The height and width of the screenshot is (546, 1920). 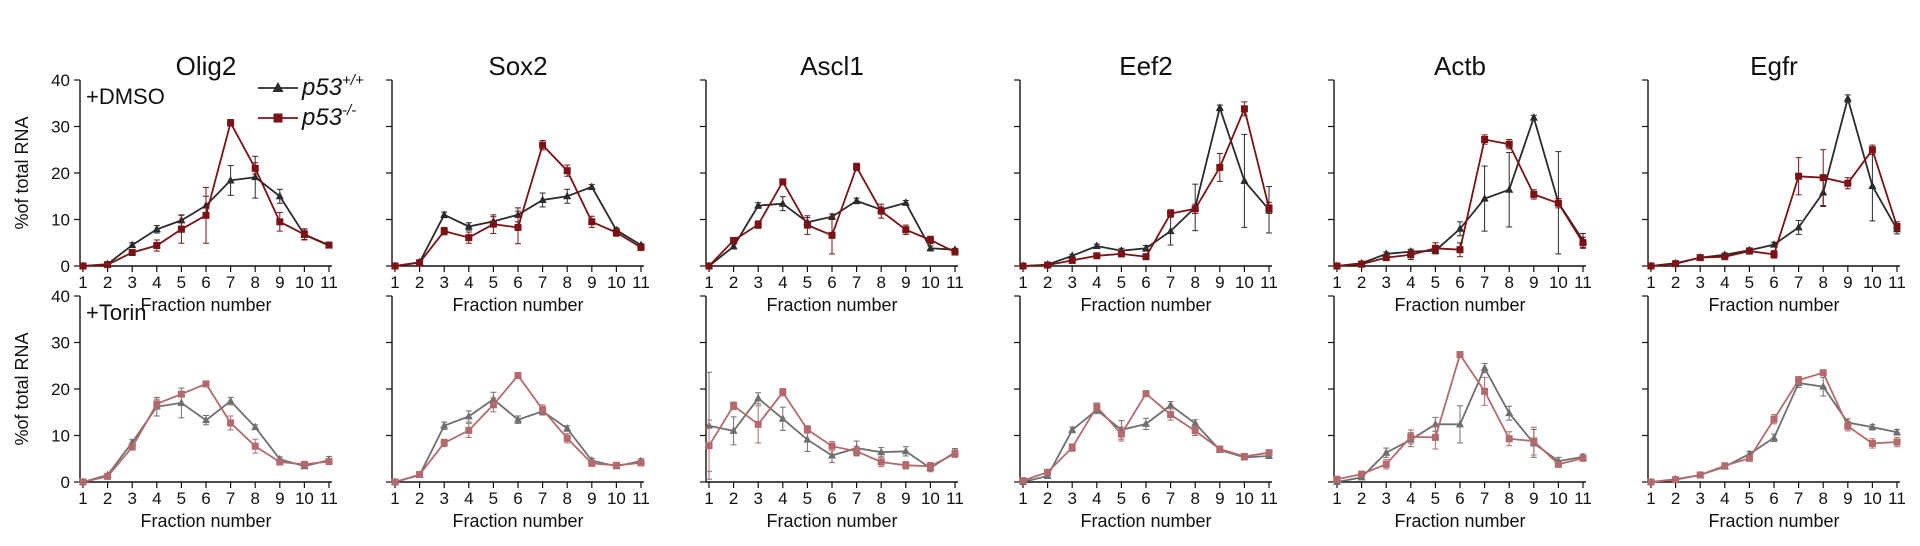 What do you see at coordinates (591, 498) in the screenshot?
I see `x-tick-label: 9` at bounding box center [591, 498].